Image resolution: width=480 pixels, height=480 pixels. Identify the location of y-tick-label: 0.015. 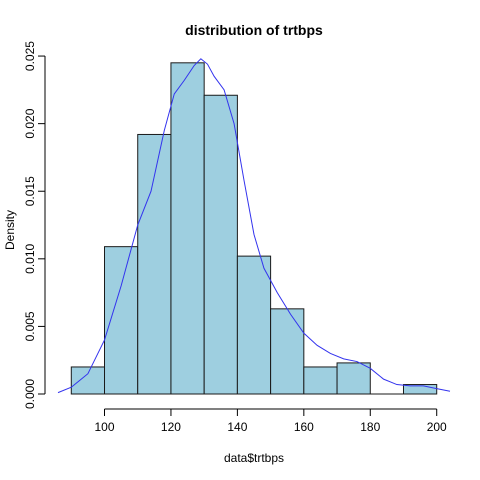
(30, 191).